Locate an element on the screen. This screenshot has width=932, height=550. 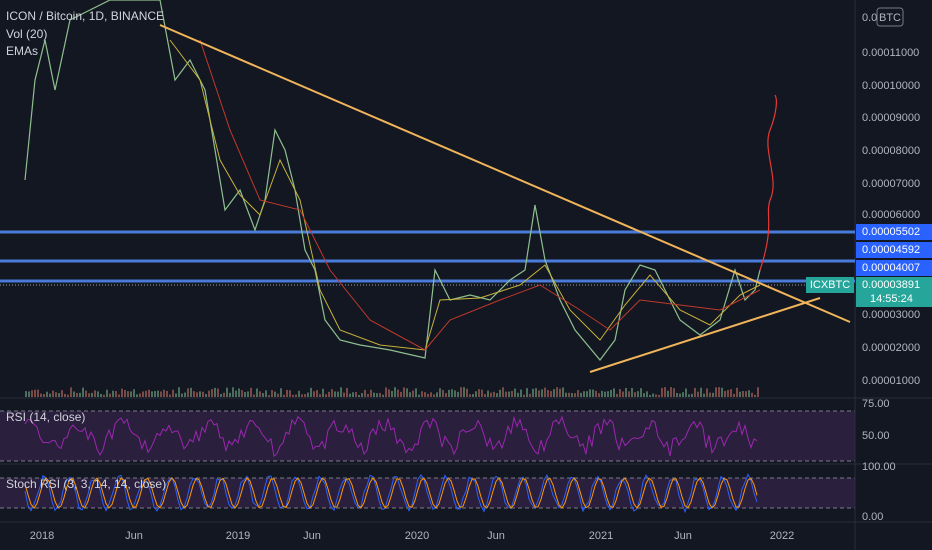
indicator-label: Vol (20) is located at coordinates (26, 34).